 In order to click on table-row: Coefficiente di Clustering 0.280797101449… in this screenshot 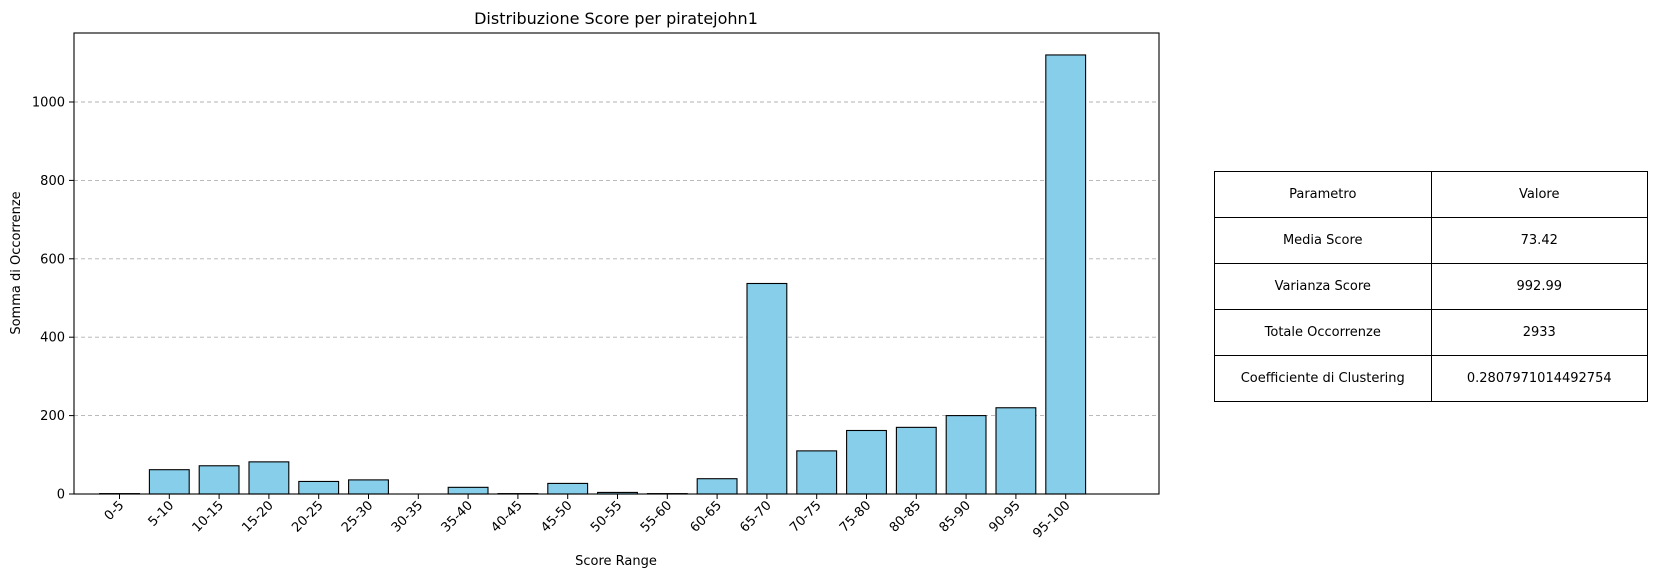, I will do `click(1431, 378)`.